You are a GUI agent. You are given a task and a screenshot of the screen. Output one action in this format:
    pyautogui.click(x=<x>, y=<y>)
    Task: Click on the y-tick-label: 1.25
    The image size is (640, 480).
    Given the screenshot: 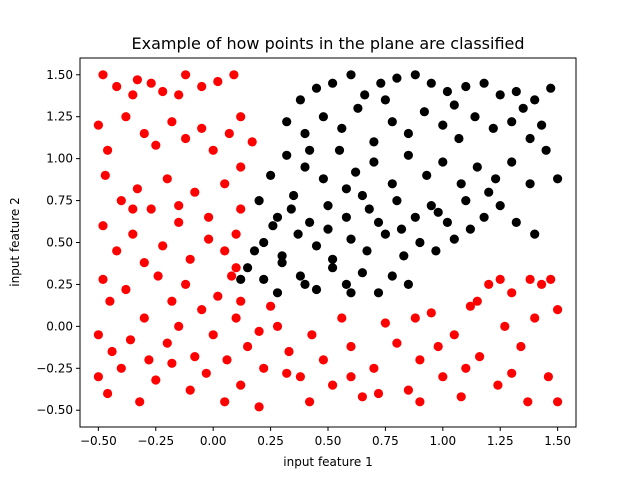 What is the action you would take?
    pyautogui.click(x=59, y=117)
    